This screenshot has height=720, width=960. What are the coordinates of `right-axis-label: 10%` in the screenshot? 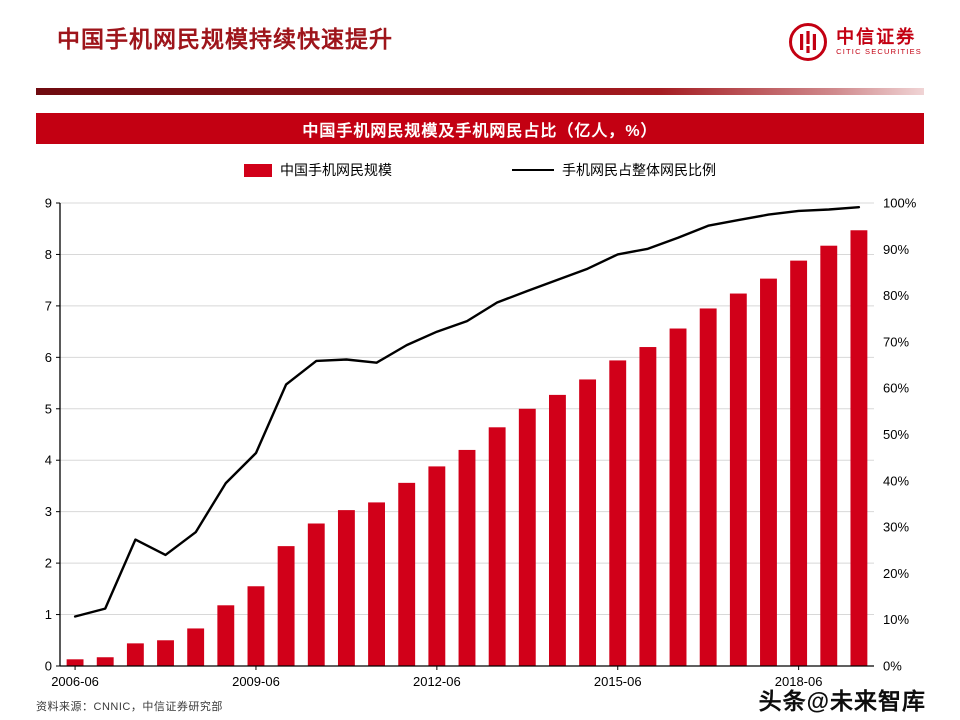 It's located at (896, 619).